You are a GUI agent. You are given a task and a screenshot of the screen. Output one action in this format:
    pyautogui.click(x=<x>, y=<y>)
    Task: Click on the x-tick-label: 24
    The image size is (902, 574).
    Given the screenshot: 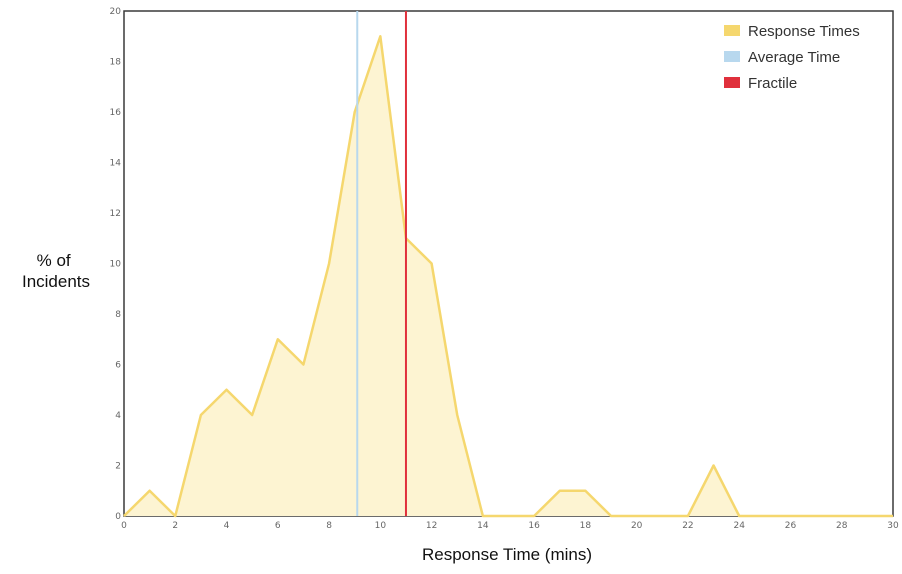 What is the action you would take?
    pyautogui.click(x=739, y=526)
    